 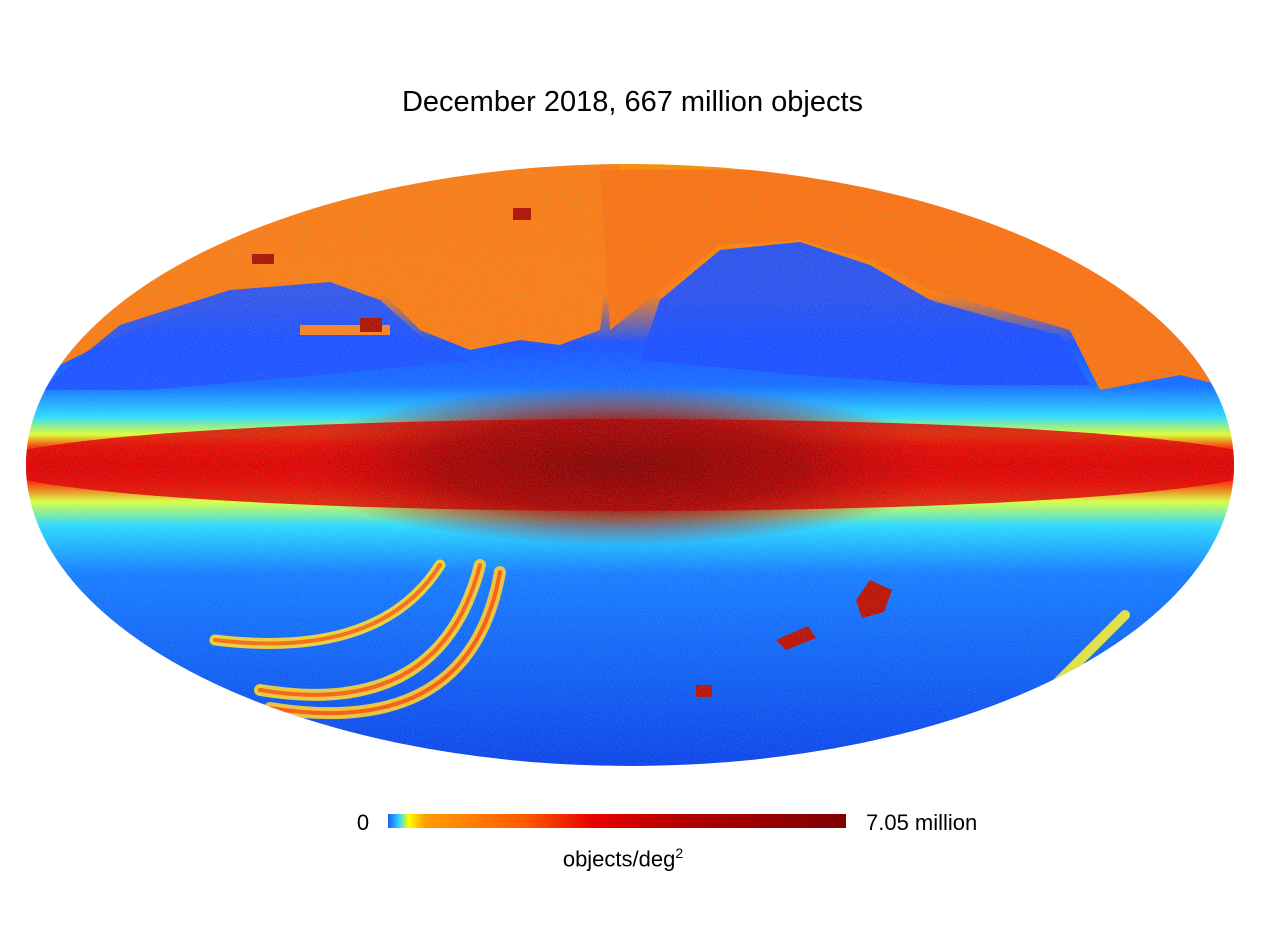 What do you see at coordinates (632, 102) in the screenshot?
I see `chart-title: December 2018, 667 million objects` at bounding box center [632, 102].